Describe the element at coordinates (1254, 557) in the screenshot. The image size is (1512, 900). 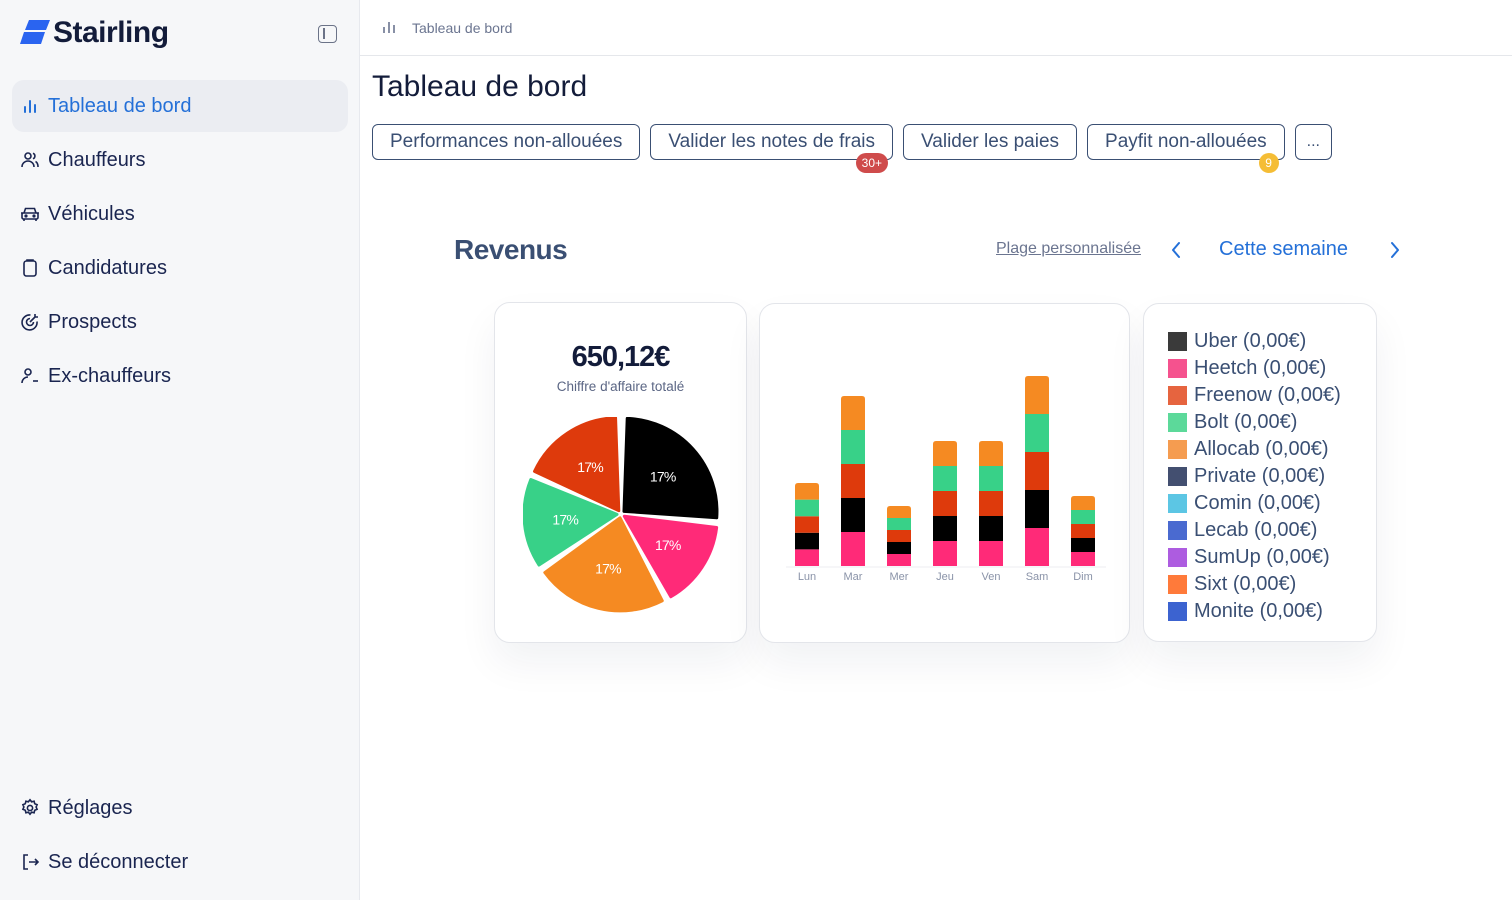
I see `legend-item: SumUp (0,00€)` at that location.